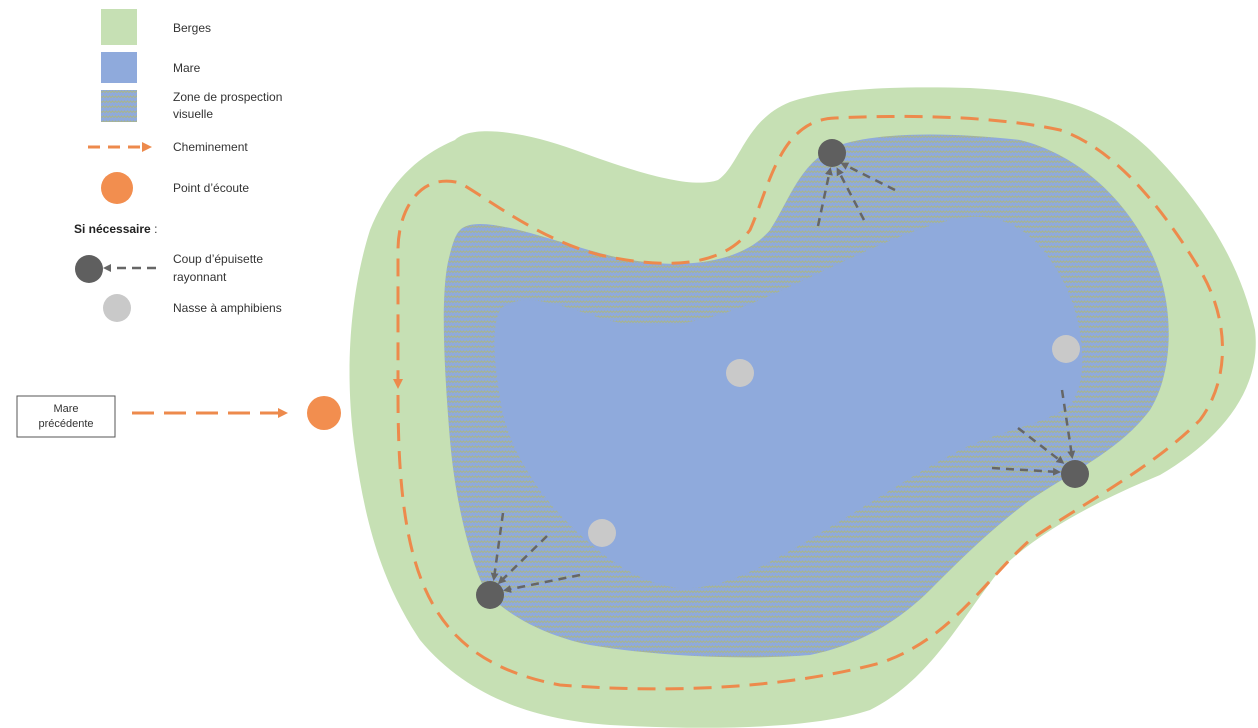 The image size is (1258, 728). I want to click on epuisette-station-bottom-left, so click(528, 560).